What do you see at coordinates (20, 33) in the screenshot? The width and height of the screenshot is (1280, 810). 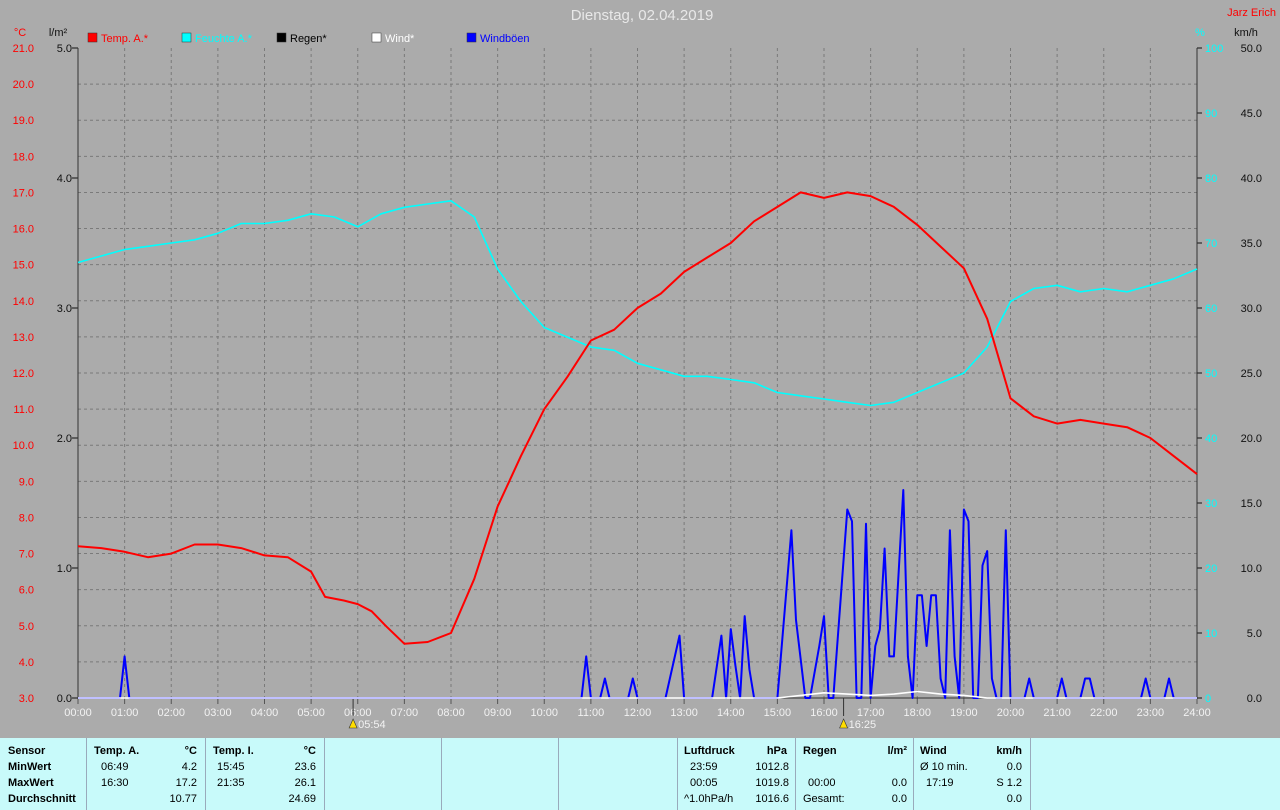 I see `temp-unit-label: °C` at bounding box center [20, 33].